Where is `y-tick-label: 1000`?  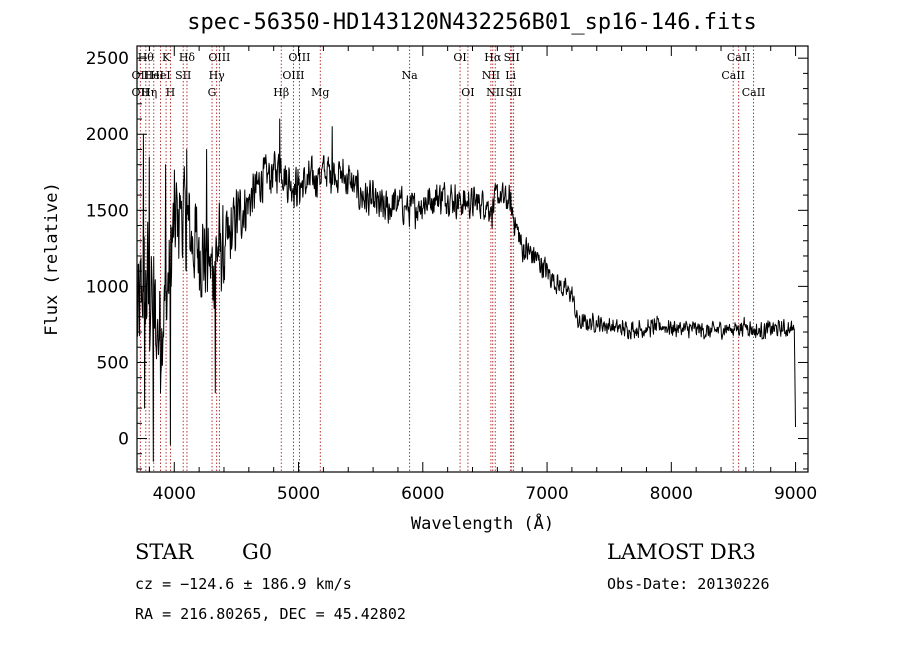
y-tick-label: 1000 is located at coordinates (107, 287).